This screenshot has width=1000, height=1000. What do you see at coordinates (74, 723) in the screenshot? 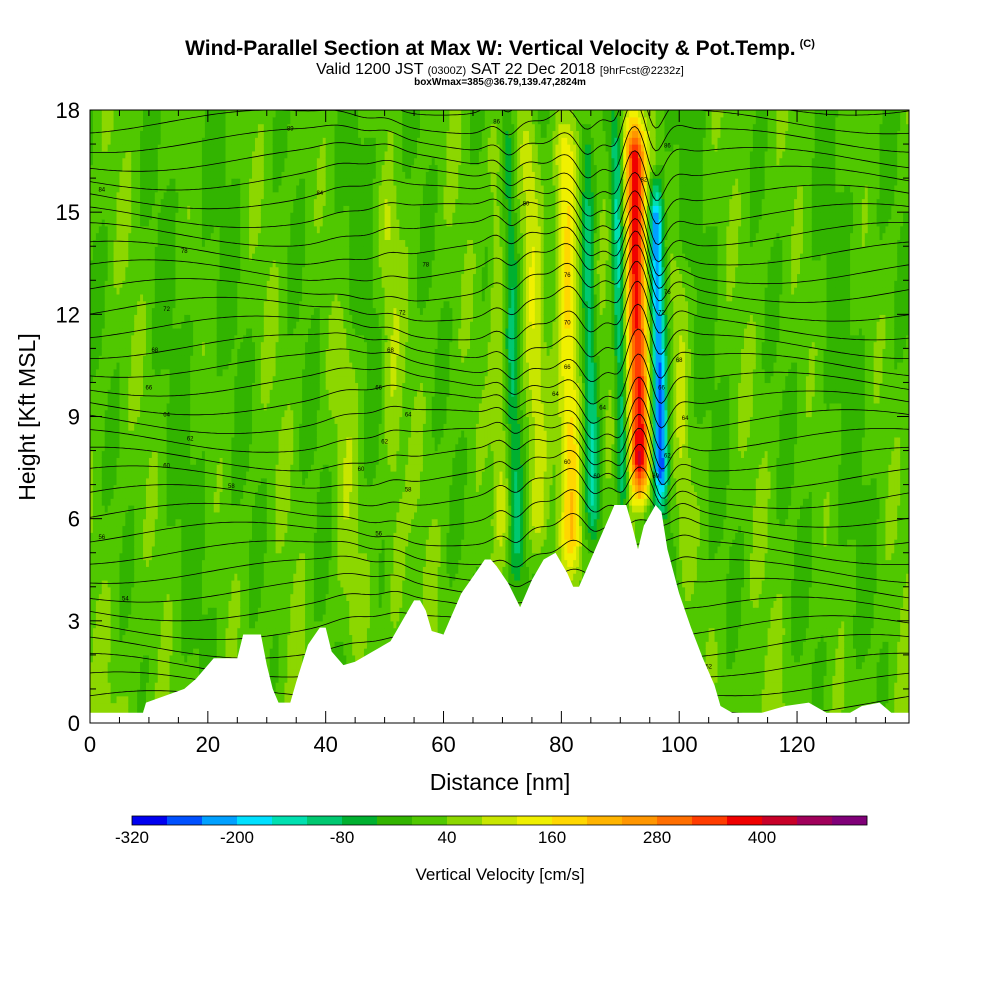
I see `y-tick-label: 0` at bounding box center [74, 723].